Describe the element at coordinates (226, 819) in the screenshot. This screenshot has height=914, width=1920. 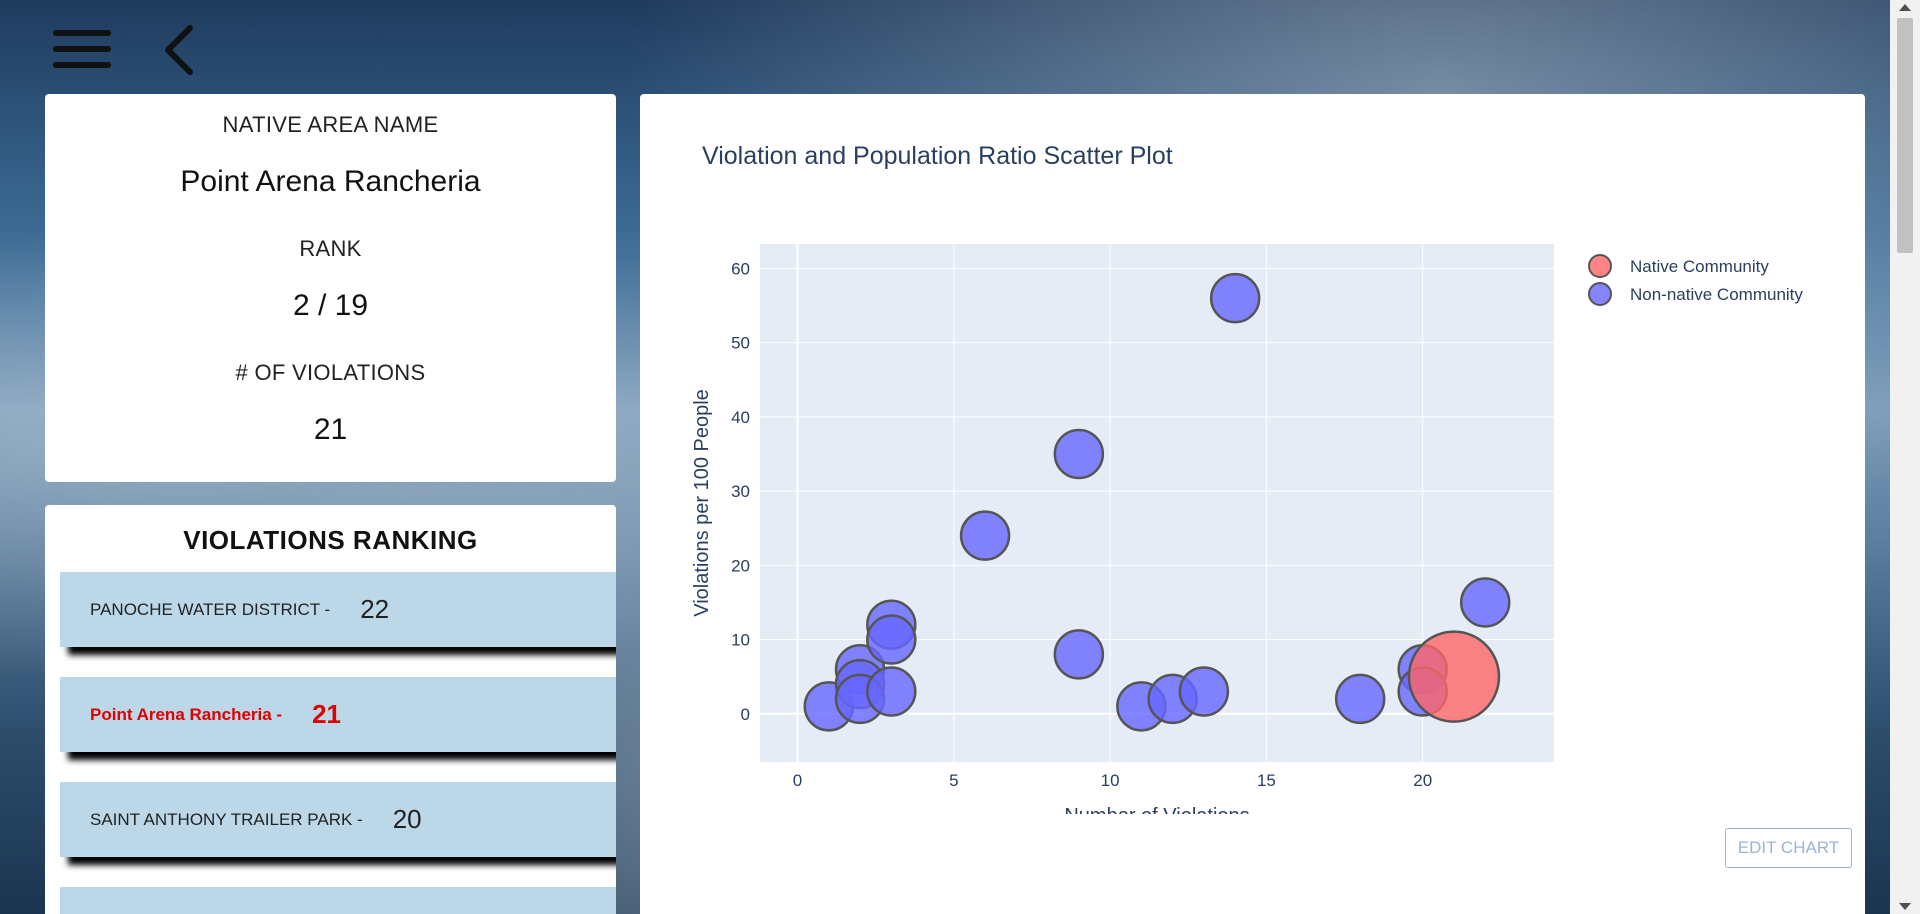
I see `ranking-item-name: SAINT ANTHONY TRAILER PARK -` at that location.